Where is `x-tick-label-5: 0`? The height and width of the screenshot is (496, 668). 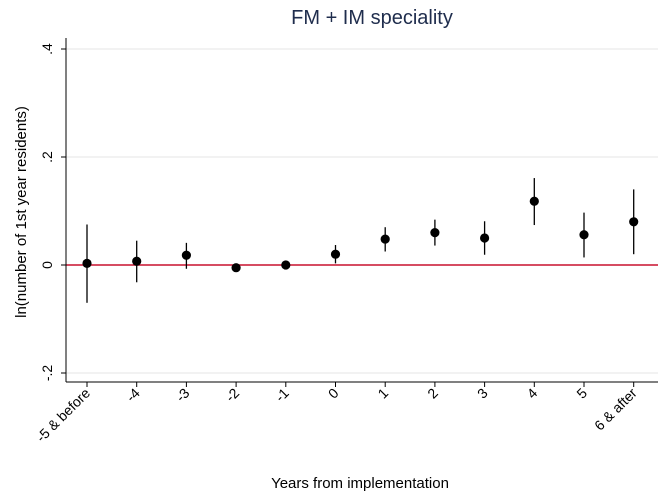 x-tick-label-5: 0 is located at coordinates (333, 393).